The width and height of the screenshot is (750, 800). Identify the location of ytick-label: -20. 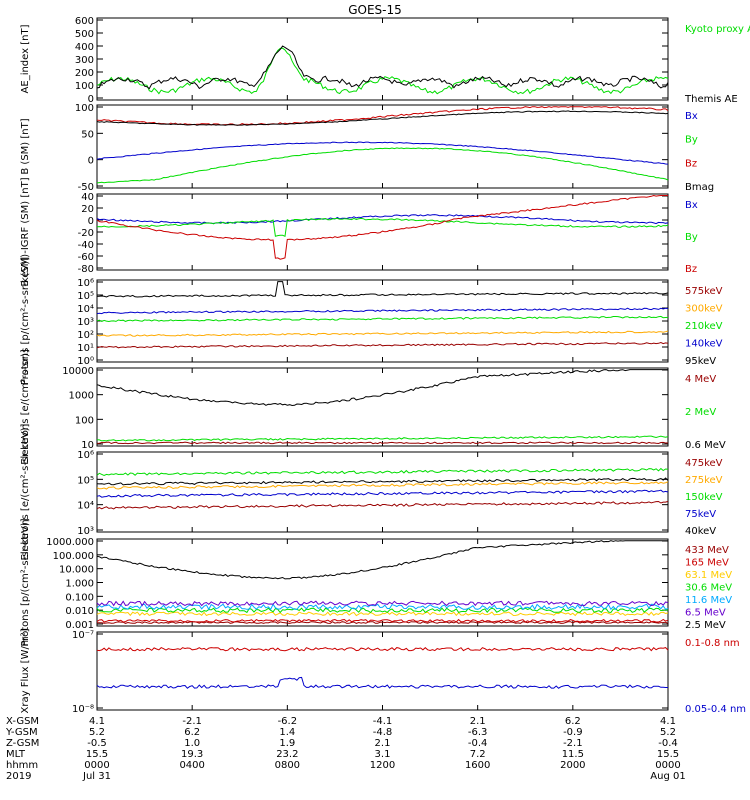
(86, 233).